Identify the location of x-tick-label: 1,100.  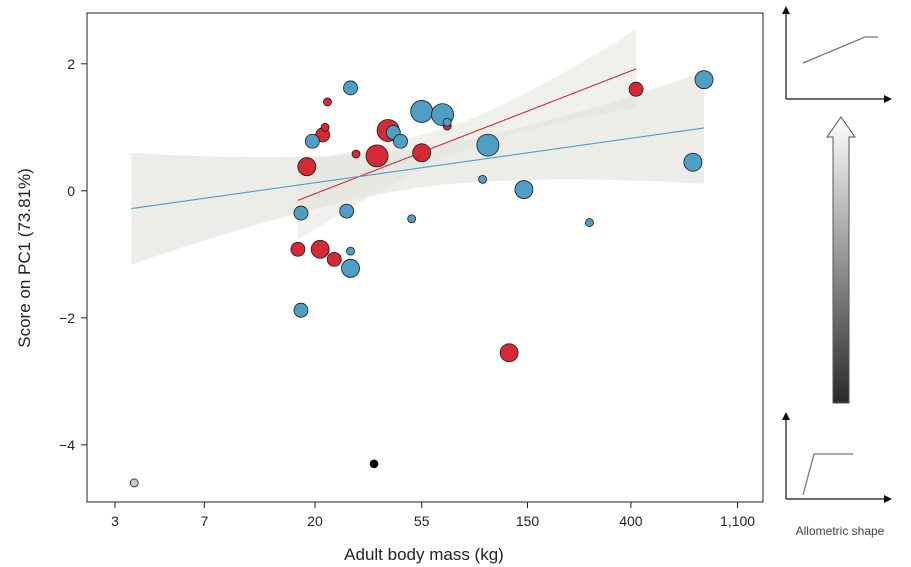
(737, 521).